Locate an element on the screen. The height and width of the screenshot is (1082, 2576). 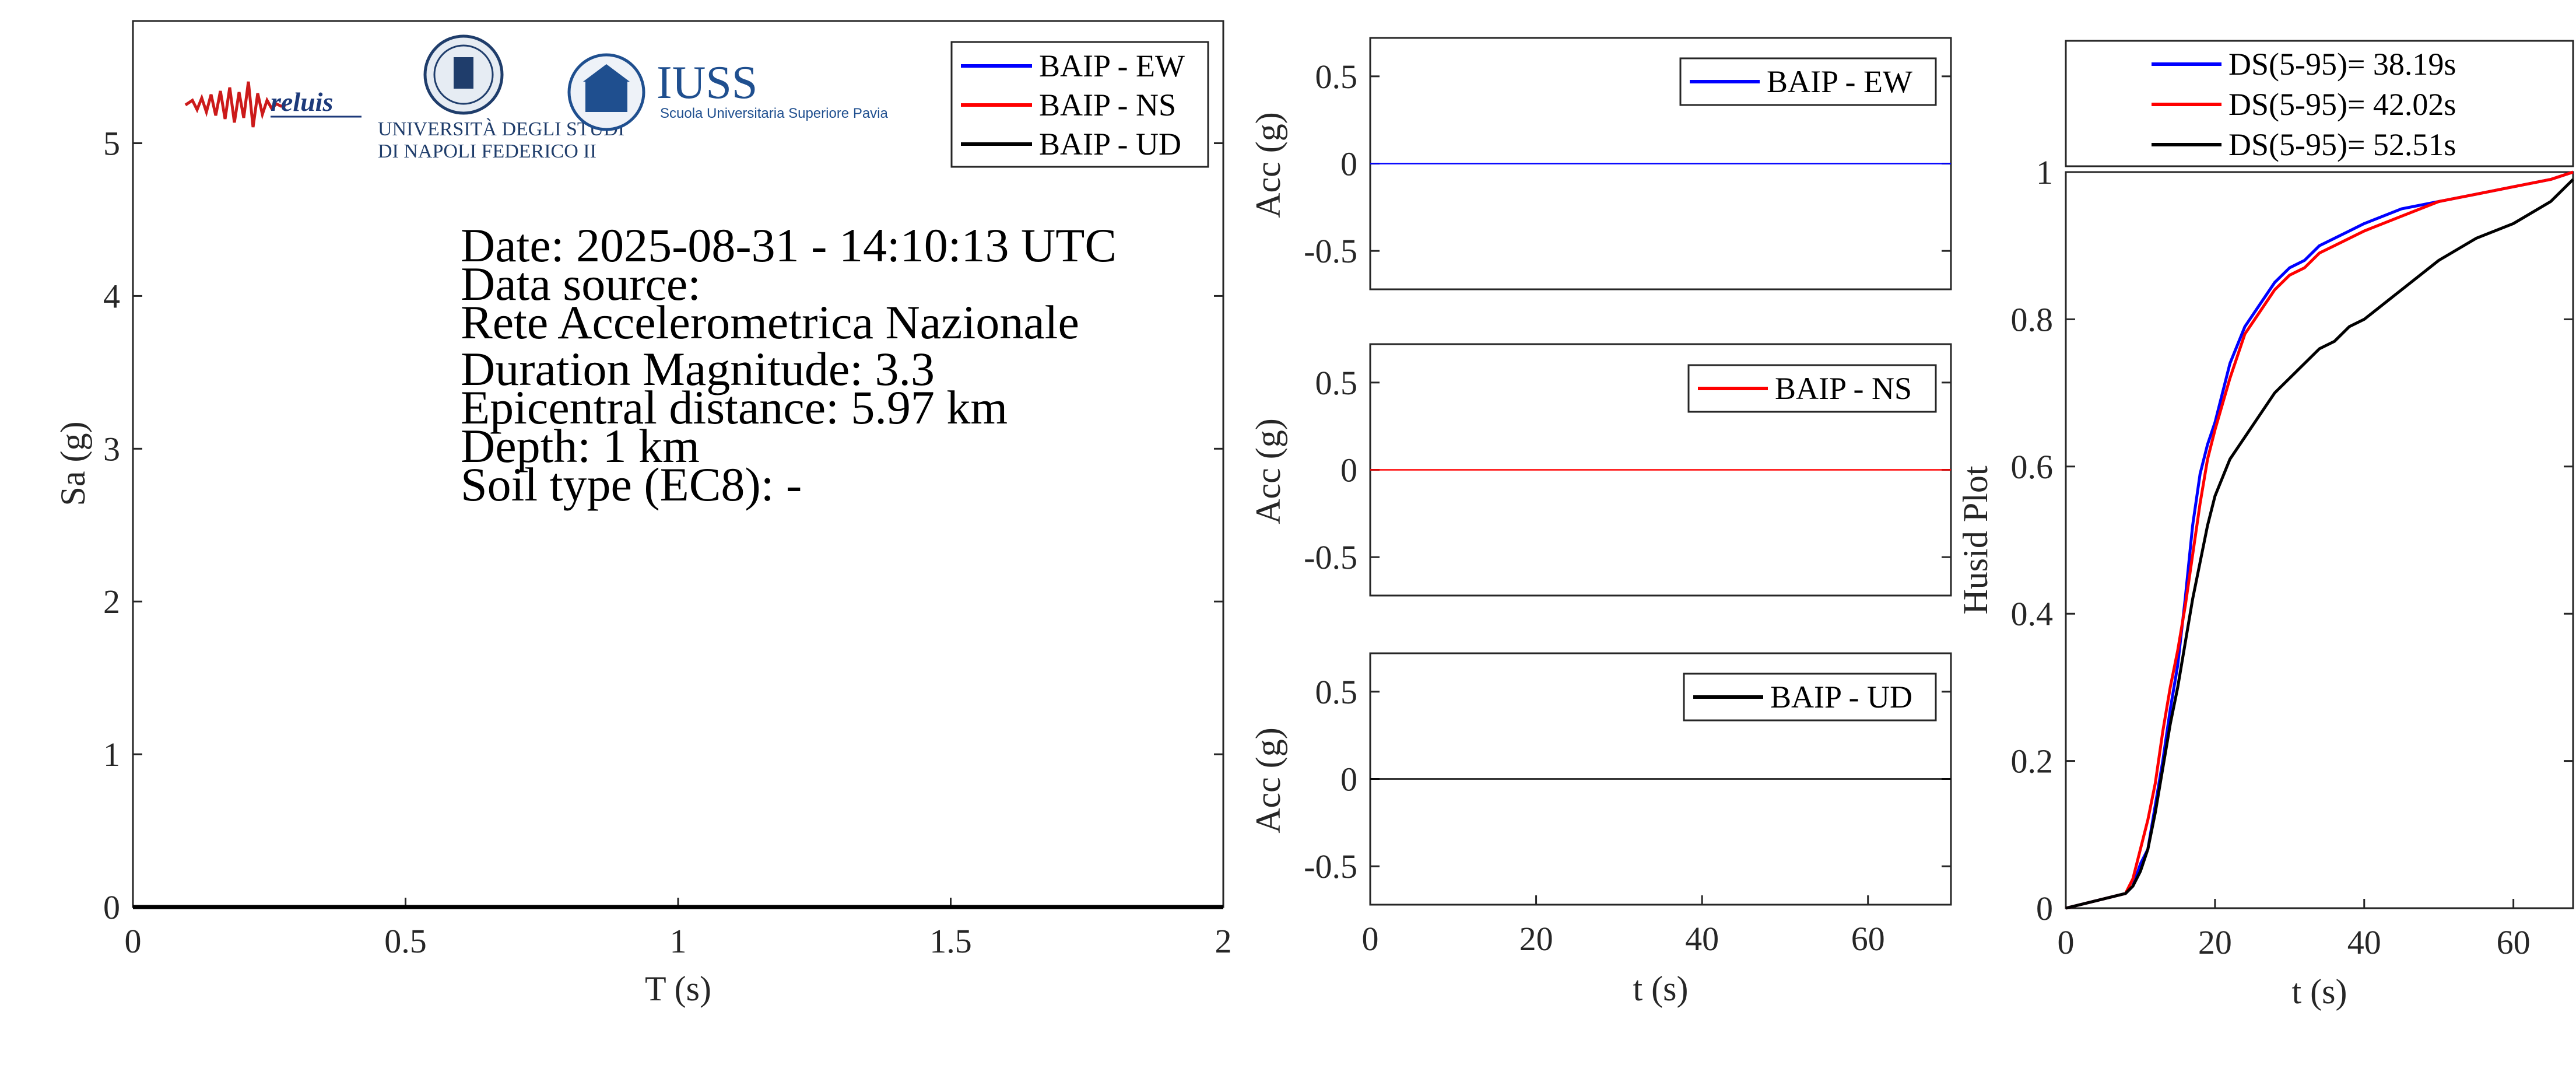
ew-accelerogram-panel: -0.5 0 0.5 Acc (g) BAIP - EW is located at coordinates (1600, 163).